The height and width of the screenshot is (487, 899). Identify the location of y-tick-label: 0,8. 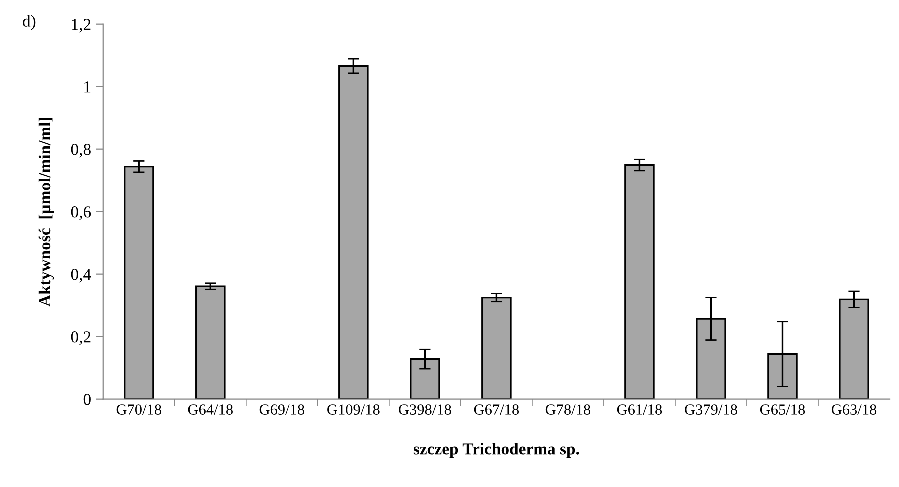
(81, 151).